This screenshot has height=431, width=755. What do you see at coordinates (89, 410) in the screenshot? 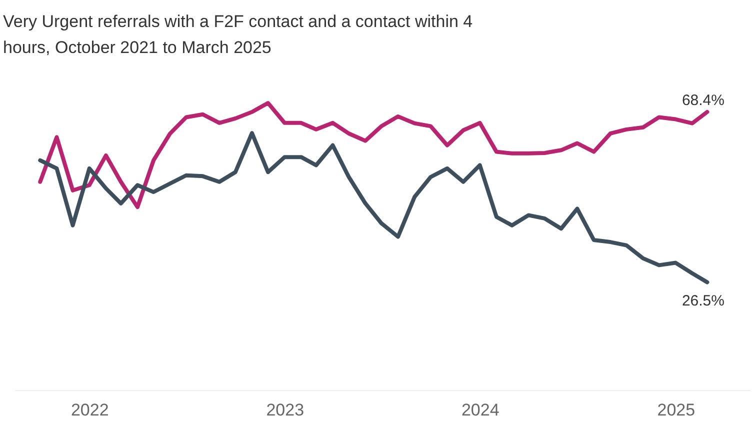
I see `x-tick-label: 2022` at bounding box center [89, 410].